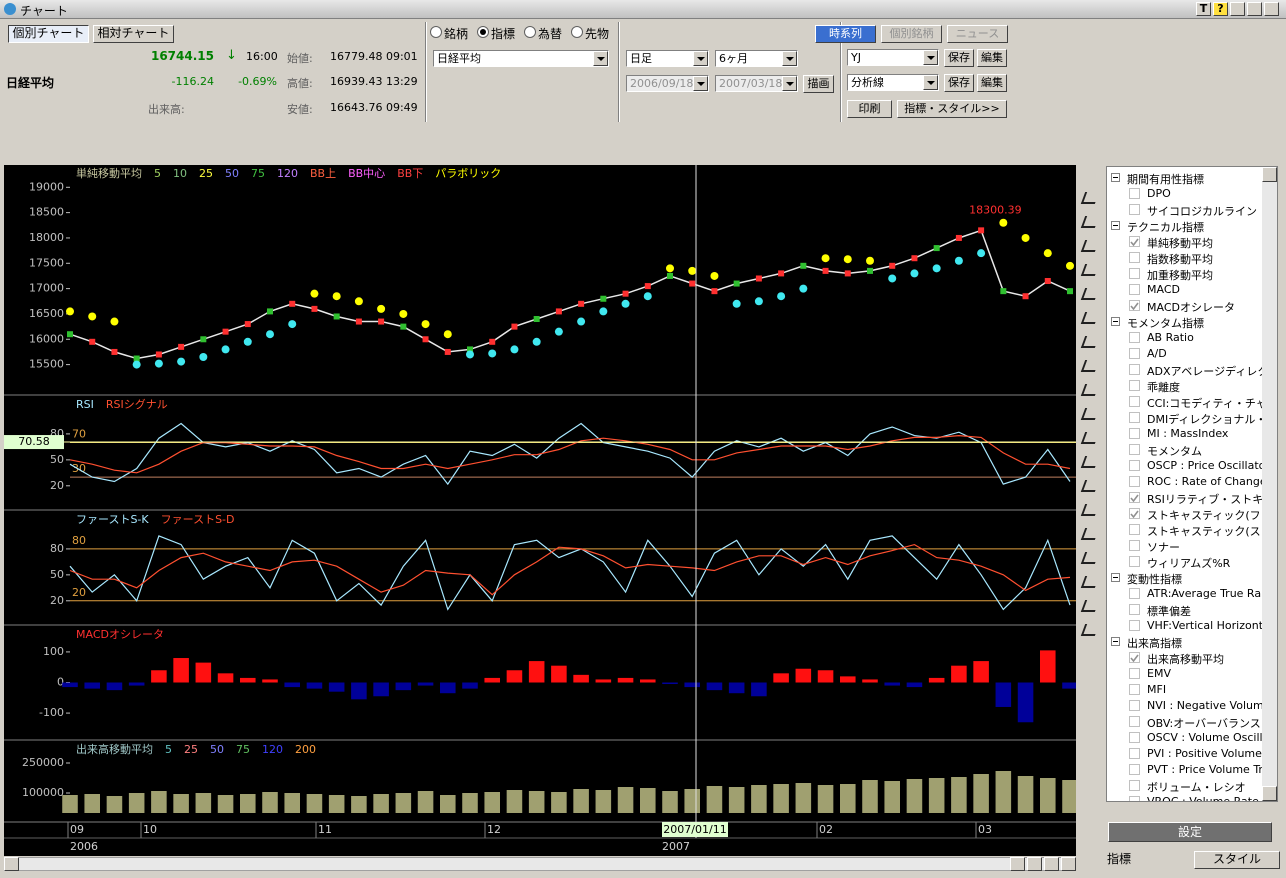  I want to click on item-label: モメンタム, so click(1174, 451).